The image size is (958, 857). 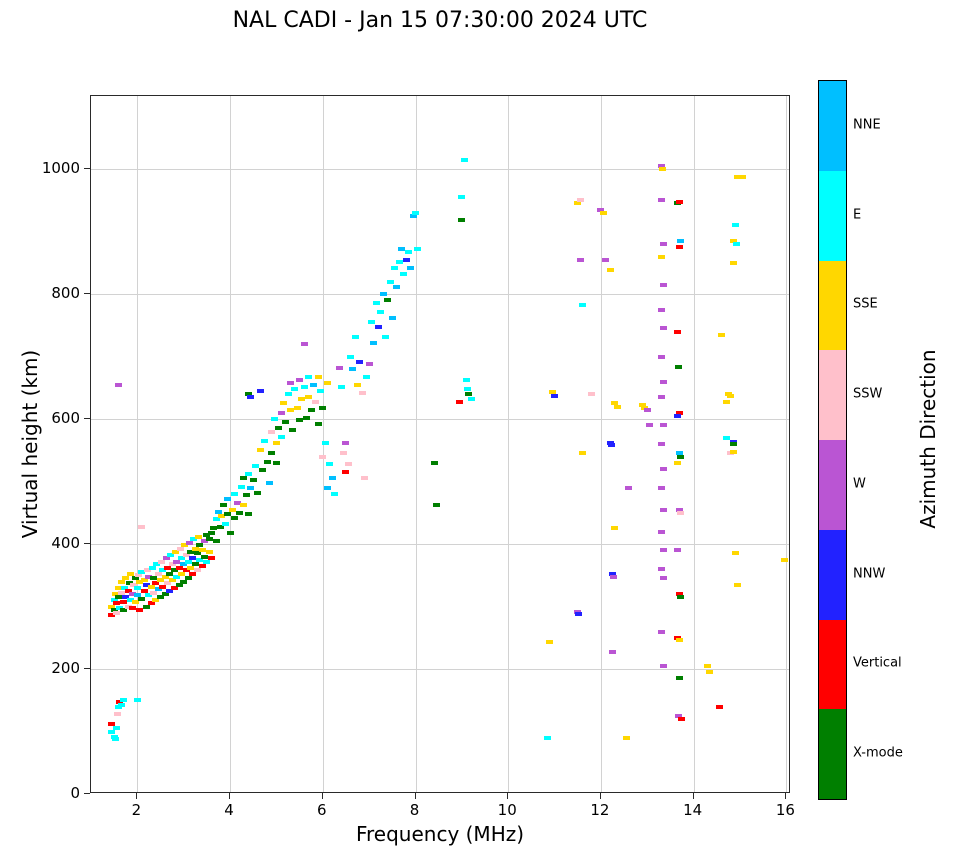 I want to click on x-tick-mark, so click(x=230, y=796).